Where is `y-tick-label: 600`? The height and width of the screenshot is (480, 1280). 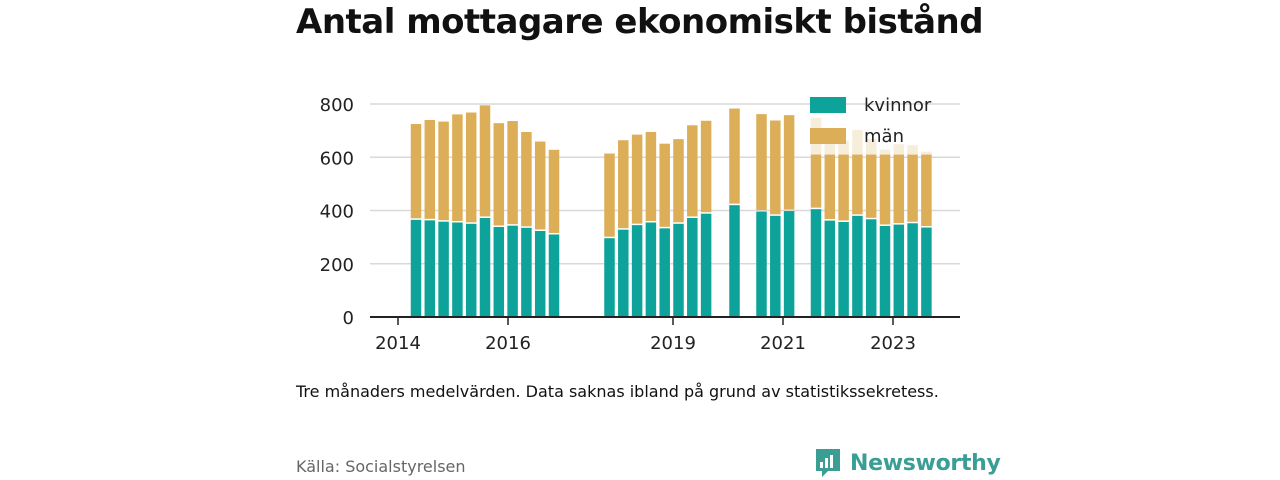
y-tick-label: 600 is located at coordinates (337, 158).